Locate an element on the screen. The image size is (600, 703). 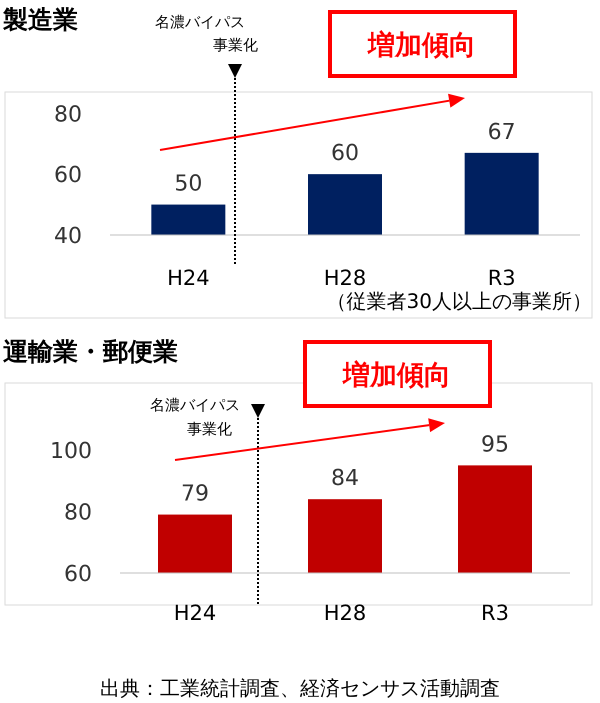
chart-title: 製造業 is located at coordinates (40, 19).